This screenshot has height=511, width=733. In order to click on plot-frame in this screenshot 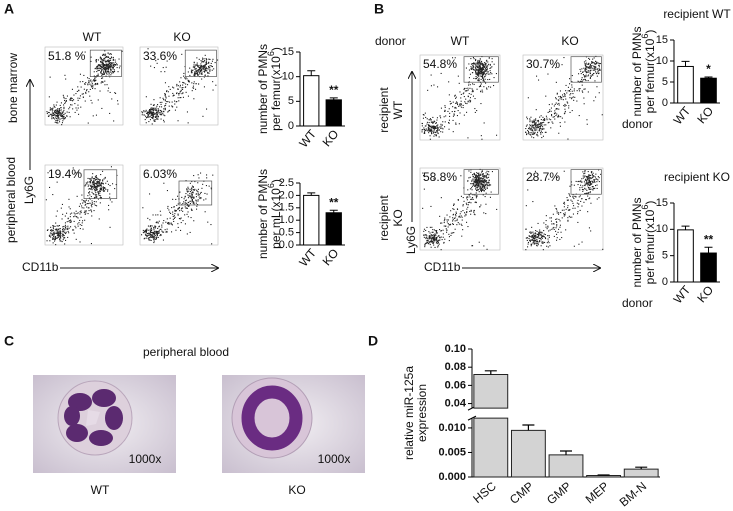, I will do `click(563, 97)`.